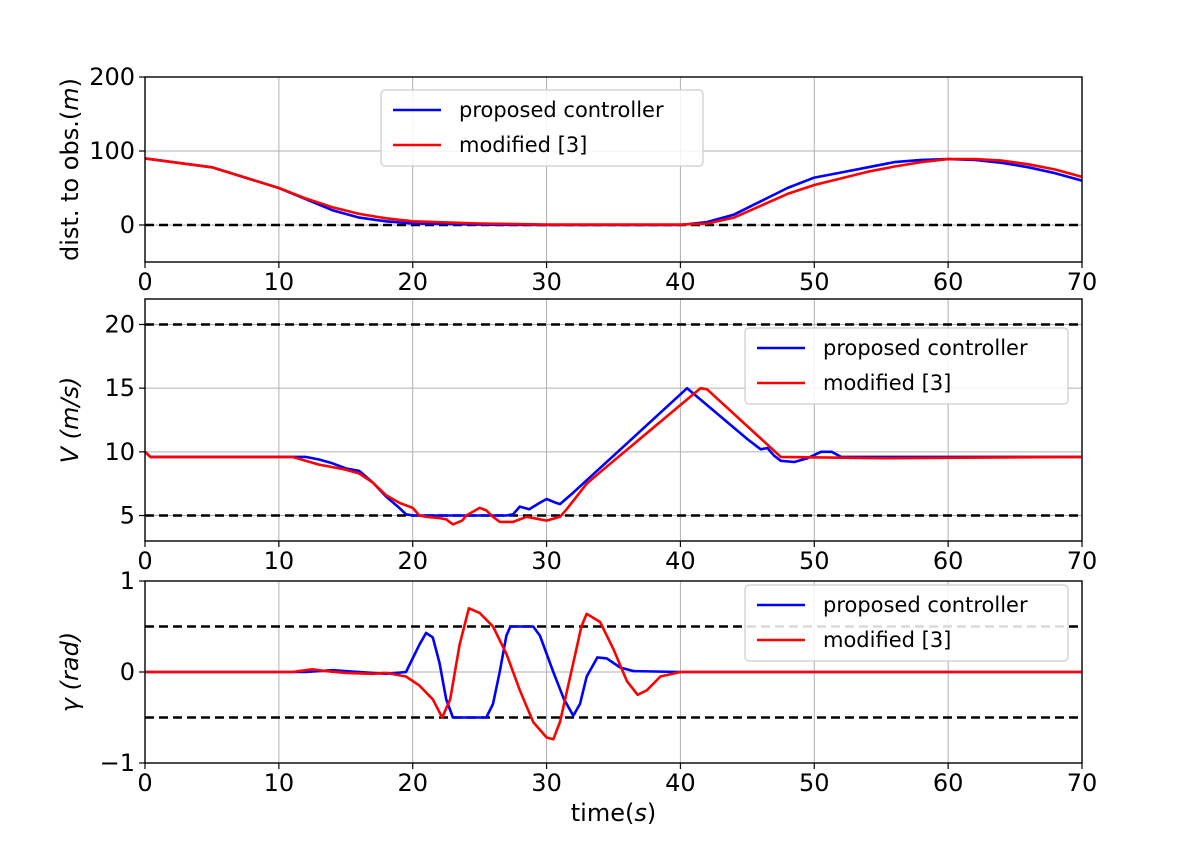  What do you see at coordinates (119, 452) in the screenshot?
I see `y-tick-label: 10` at bounding box center [119, 452].